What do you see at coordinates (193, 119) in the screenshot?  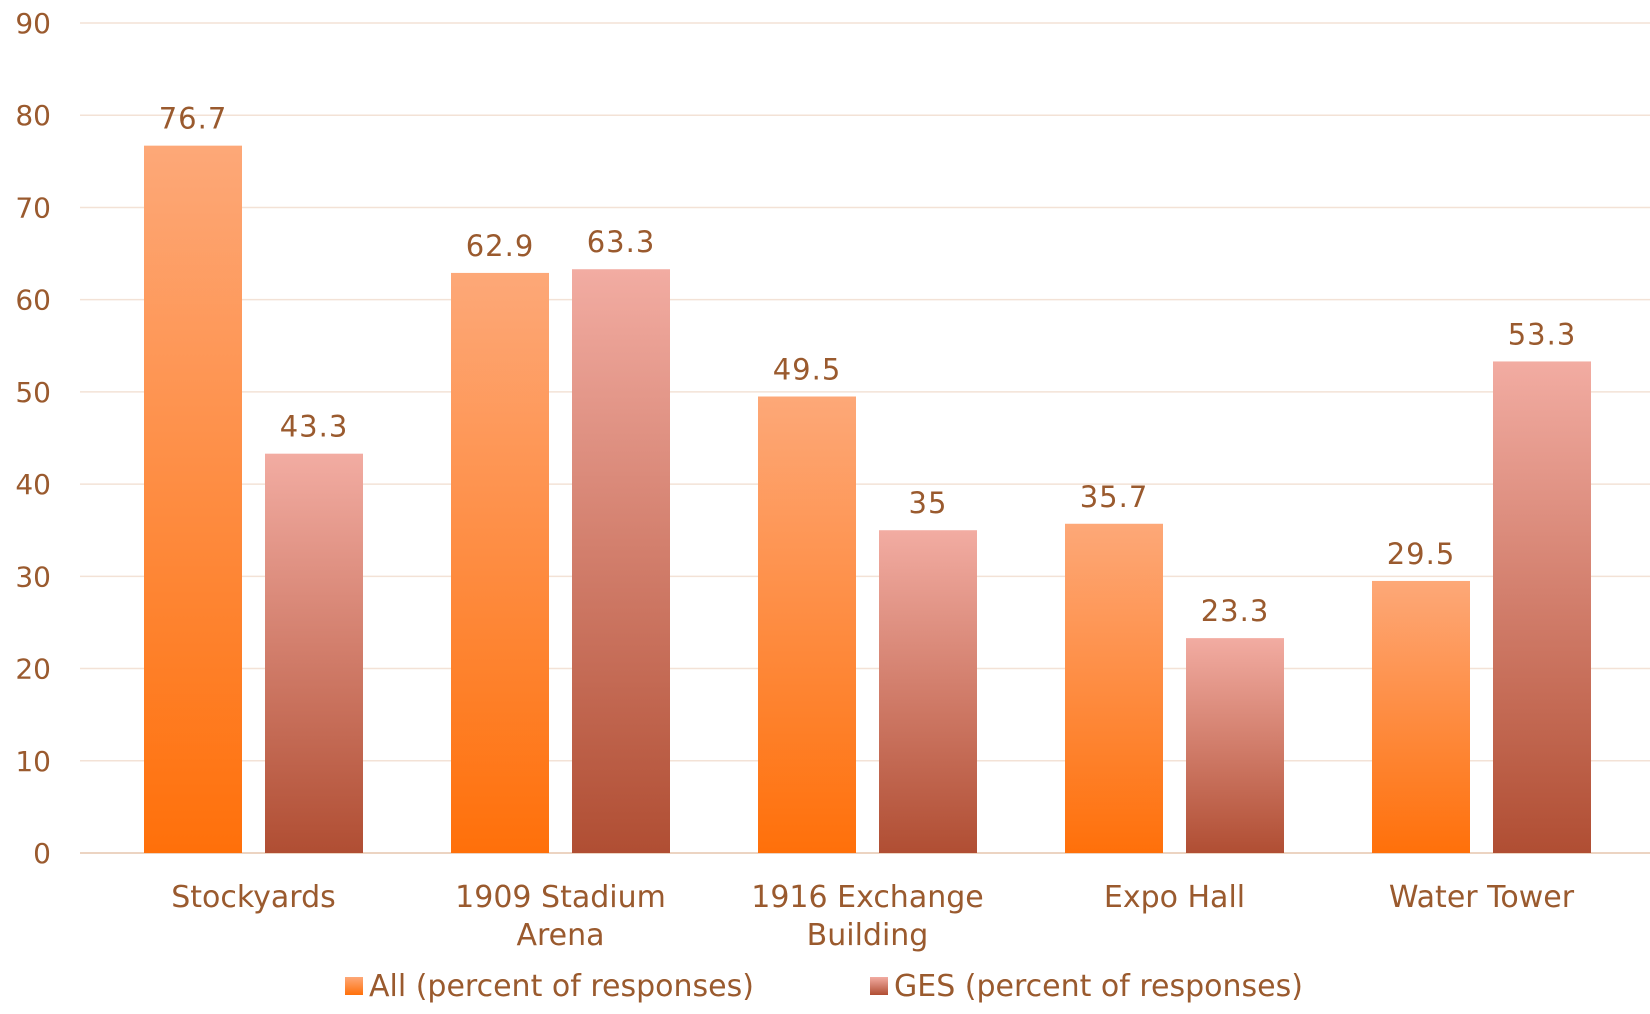 I see `data-label: 76.7` at bounding box center [193, 119].